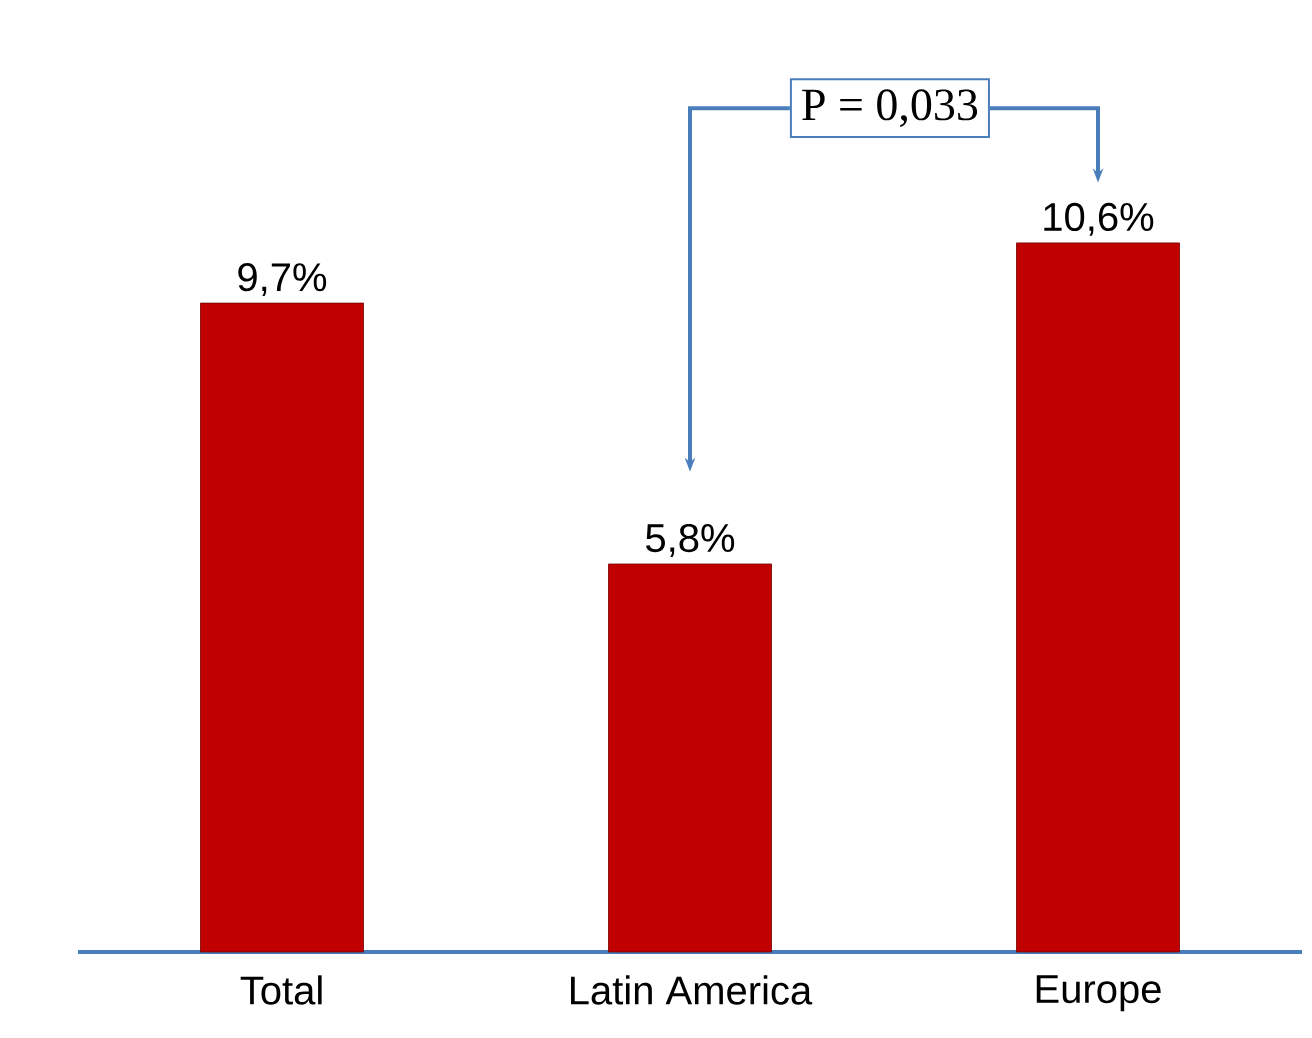 This screenshot has height=1038, width=1312. What do you see at coordinates (1098, 993) in the screenshot?
I see `x-tick-label: Europe` at bounding box center [1098, 993].